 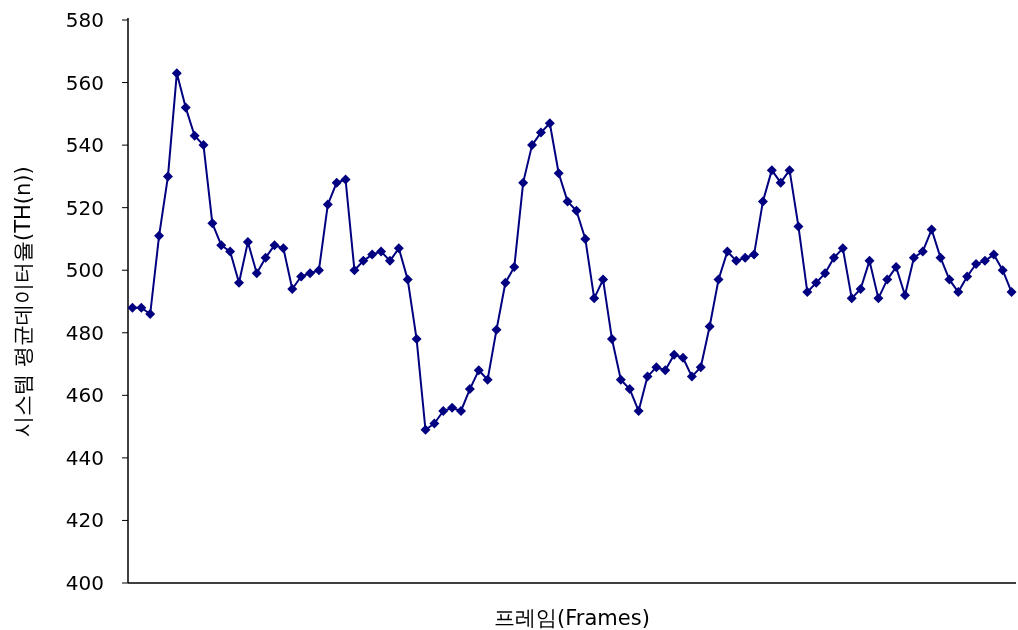 What do you see at coordinates (572, 618) in the screenshot?
I see `x-axis-title: 프레임(Frames)` at bounding box center [572, 618].